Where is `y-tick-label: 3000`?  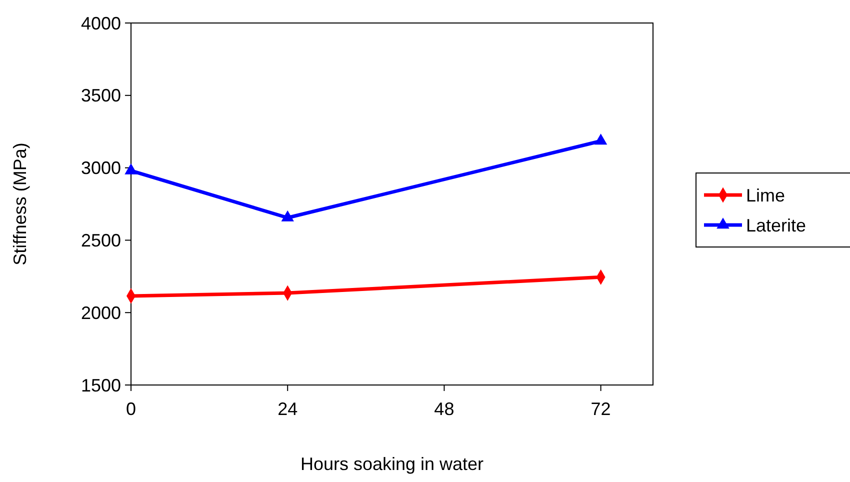 y-tick-label: 3000 is located at coordinates (100, 168).